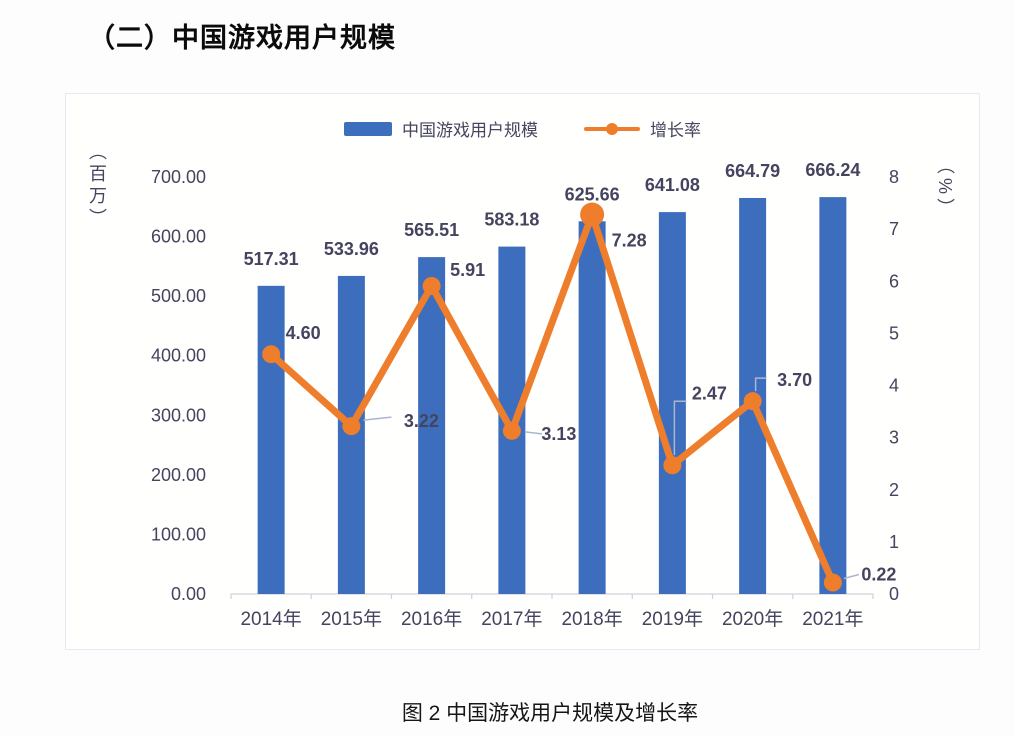 This screenshot has width=1014, height=736. I want to click on svg-text: 3, so click(894, 438).